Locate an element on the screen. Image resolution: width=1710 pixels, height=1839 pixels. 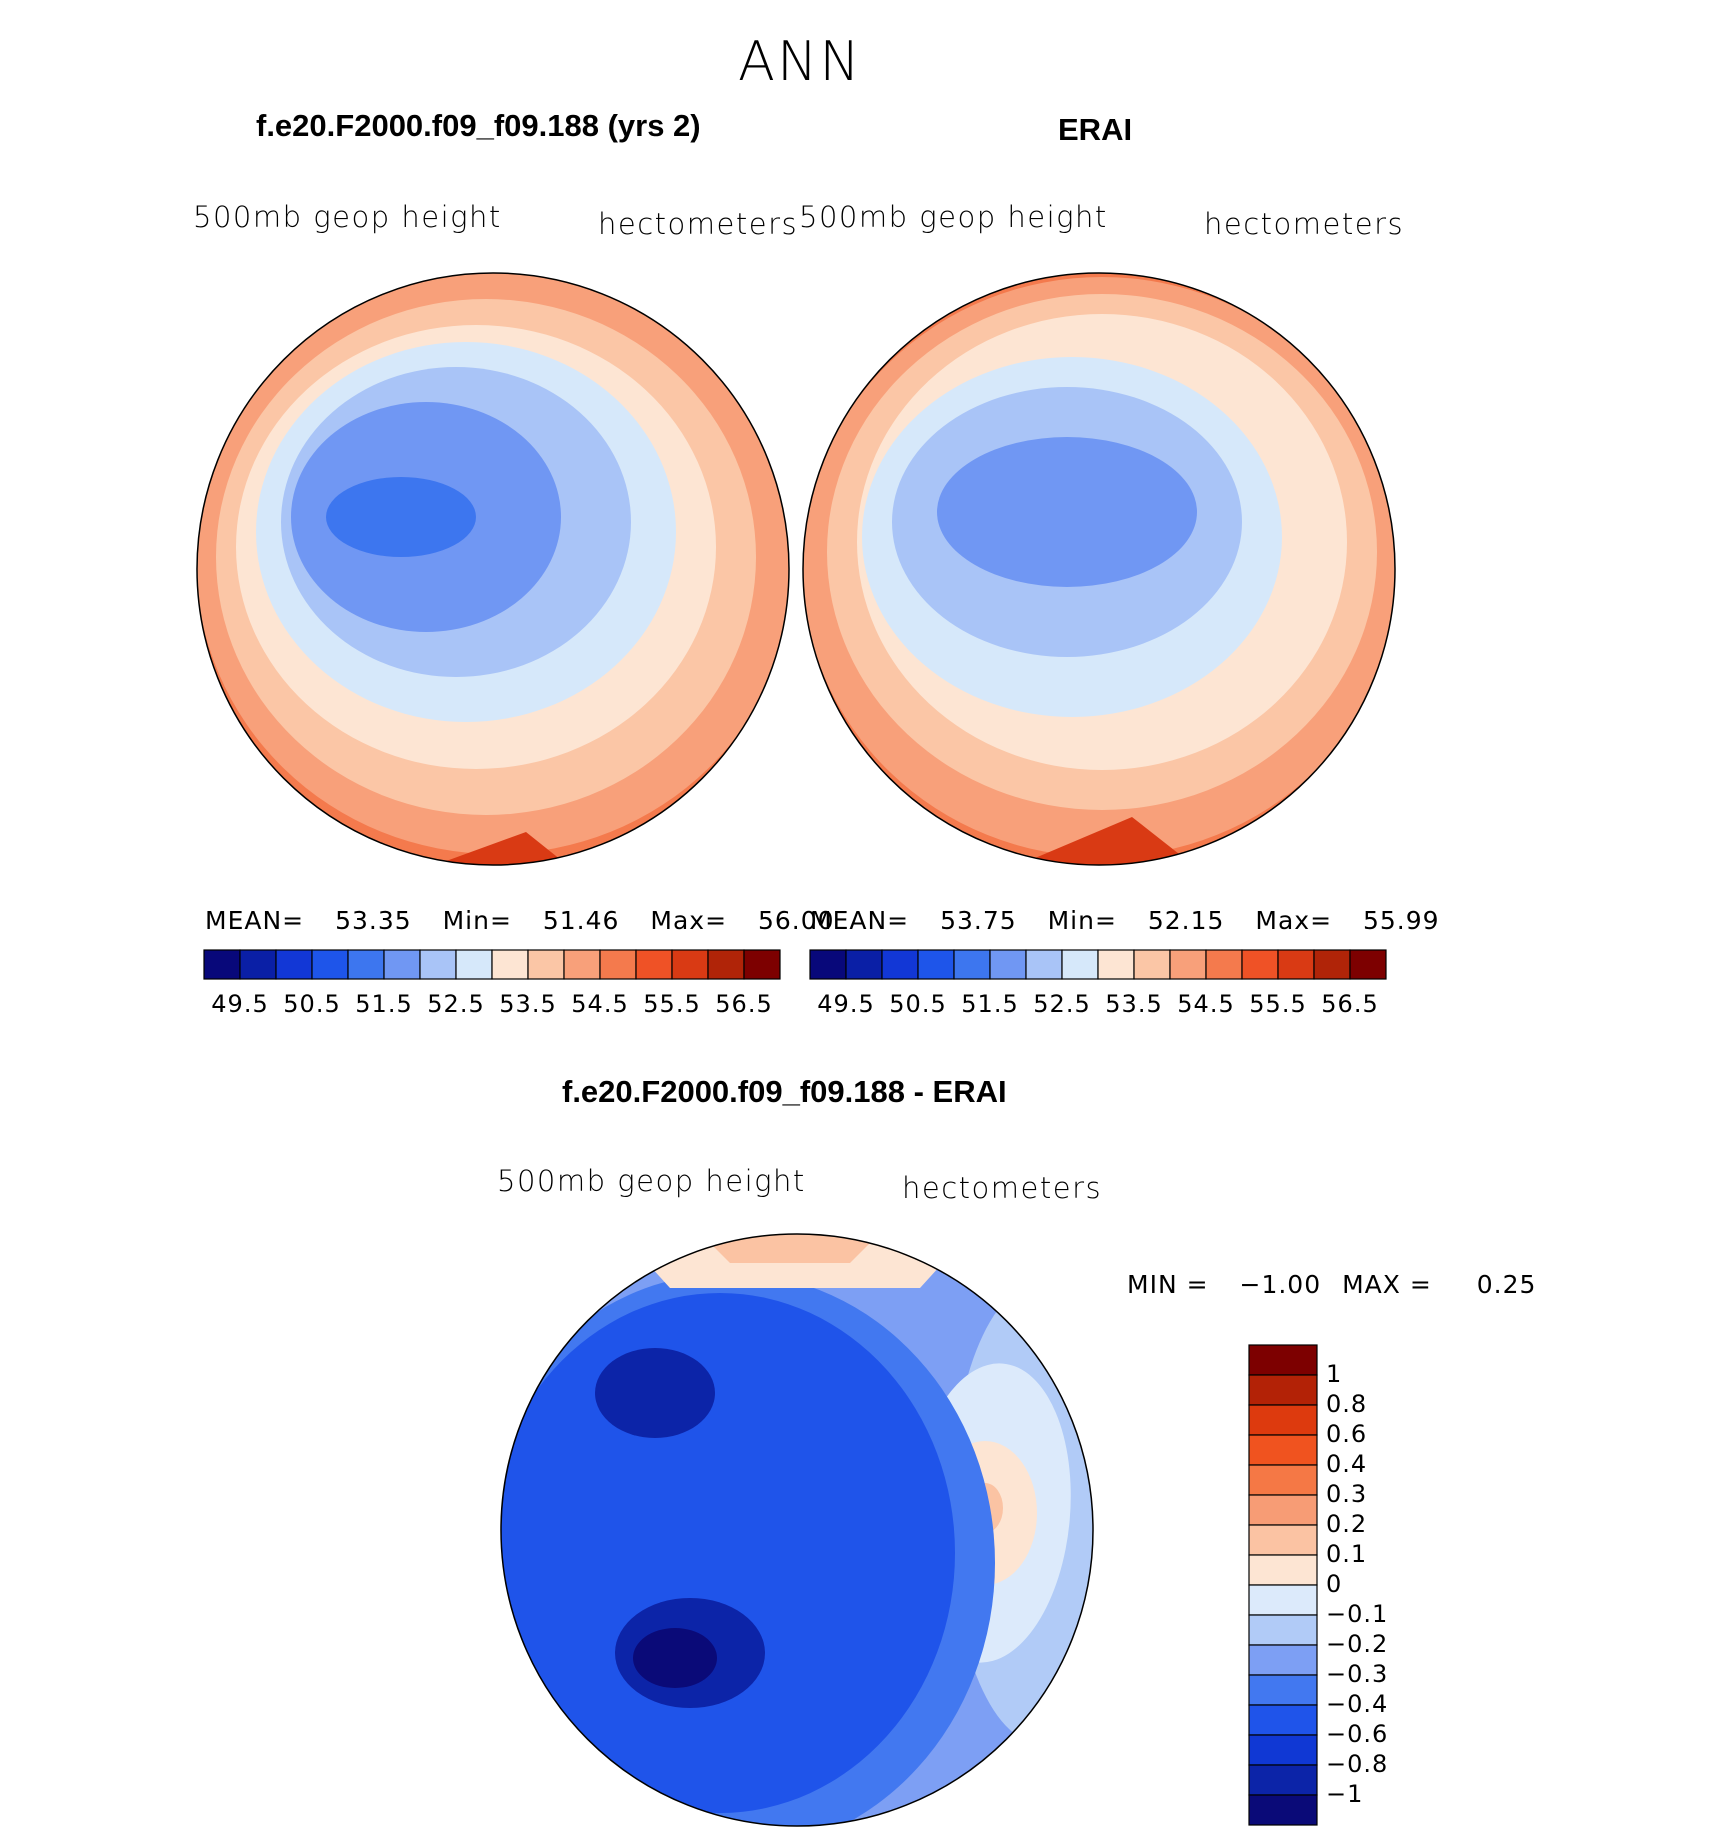
panel3-min-value: −1.00 is located at coordinates (1280, 1284).